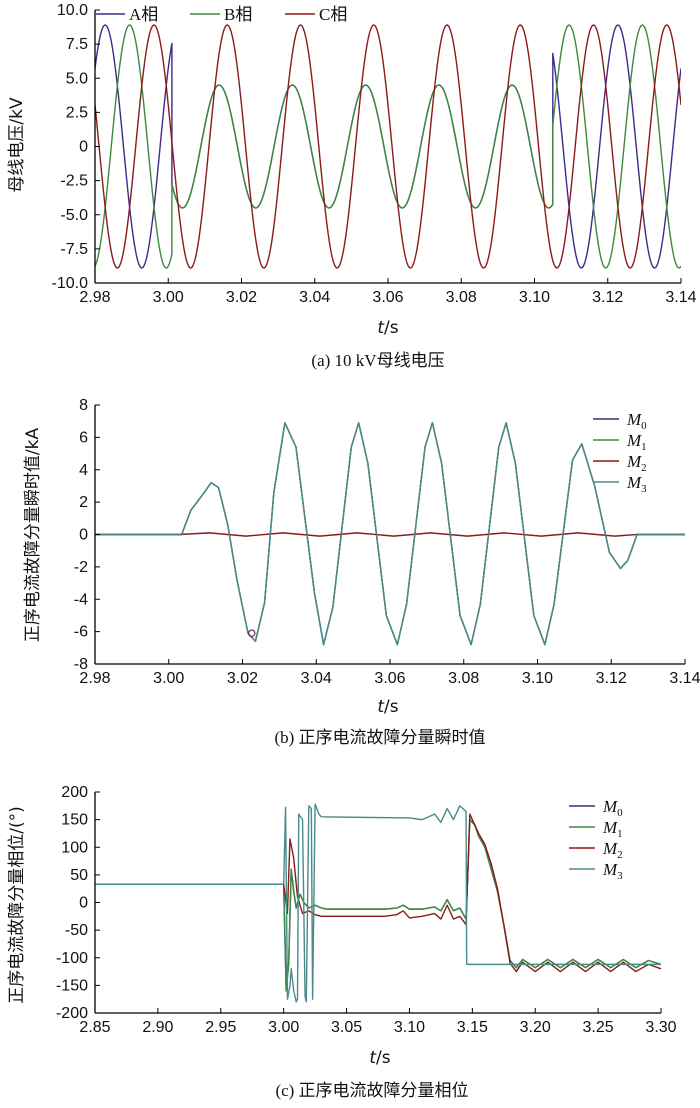 Image resolution: width=700 pixels, height=1108 pixels. What do you see at coordinates (535, 1027) in the screenshot?
I see `x-tick-label: 3.20` at bounding box center [535, 1027].